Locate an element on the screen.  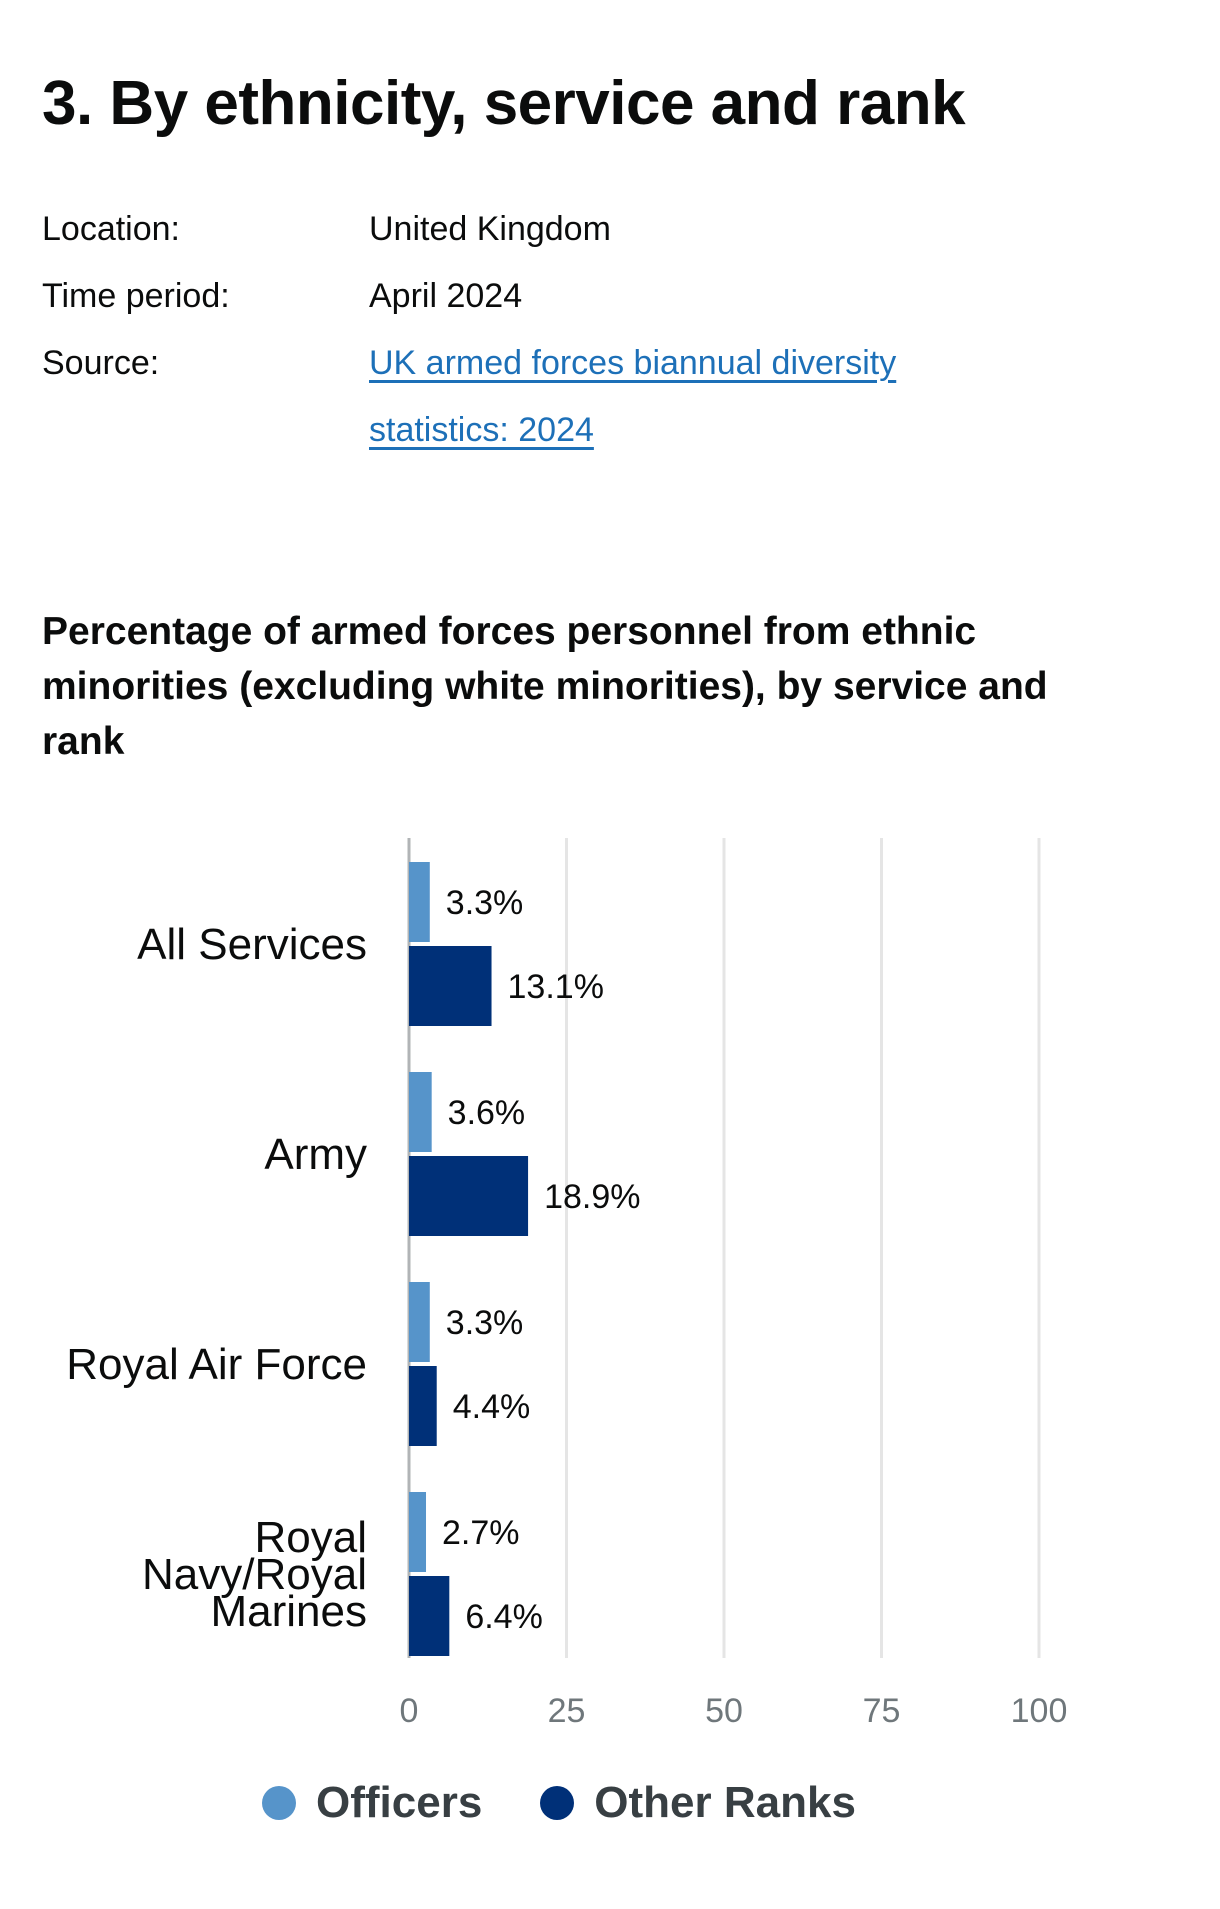
legend-label-other-ranks: Other Ranks is located at coordinates (725, 1802).